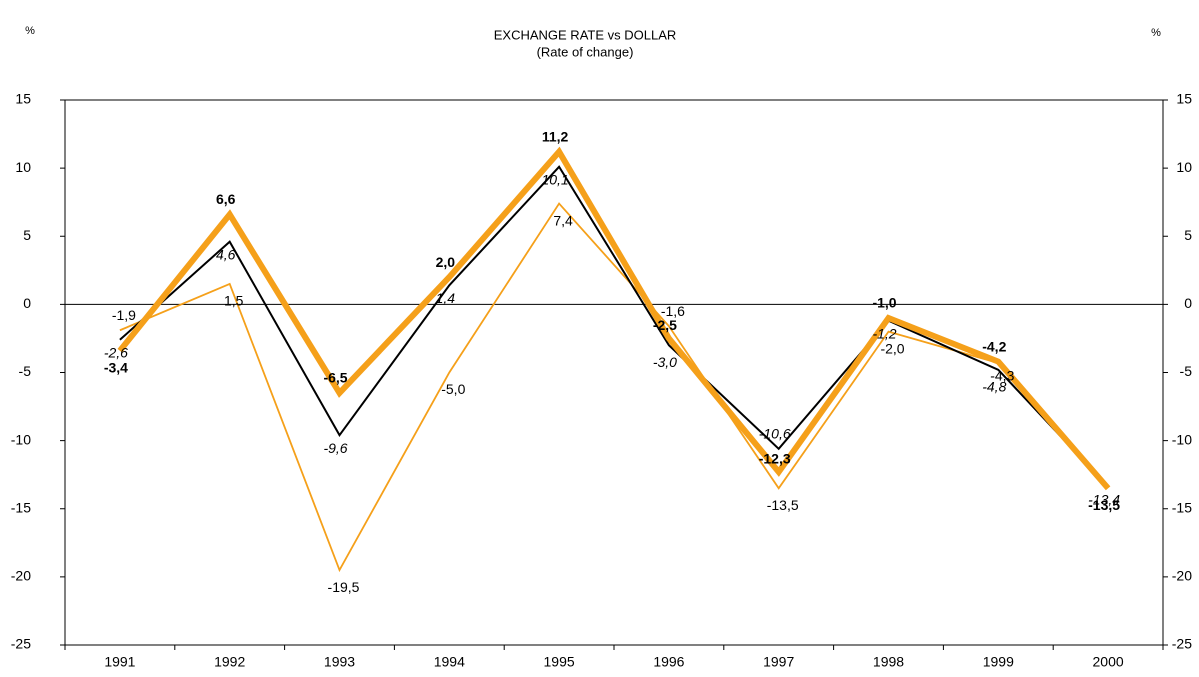 This screenshot has width=1199, height=677. I want to click on y-tick-label: 10, so click(23, 167).